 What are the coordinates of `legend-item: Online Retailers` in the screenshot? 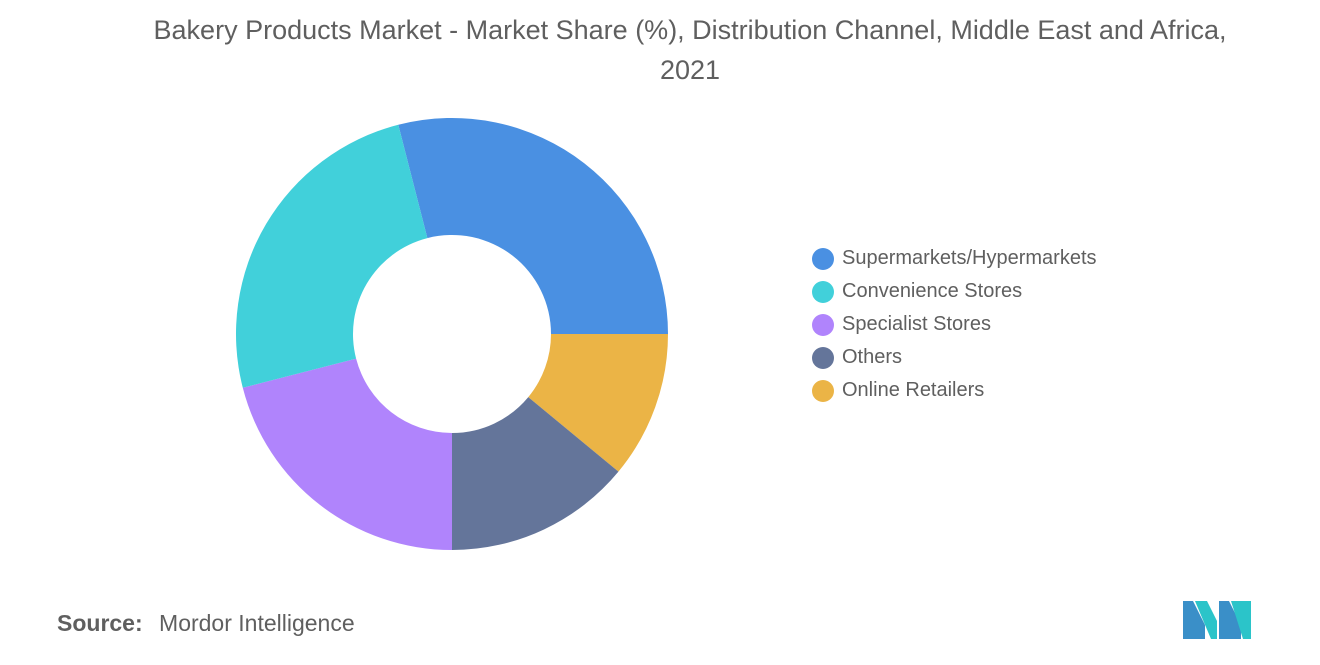 It's located at (954, 390).